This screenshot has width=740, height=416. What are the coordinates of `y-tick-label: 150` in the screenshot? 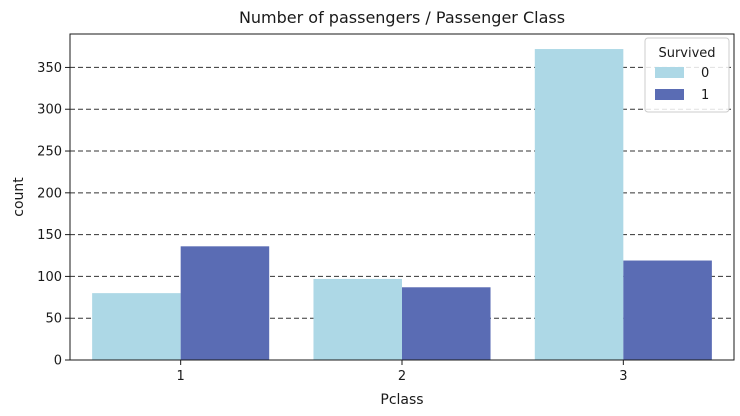 It's located at (49, 235).